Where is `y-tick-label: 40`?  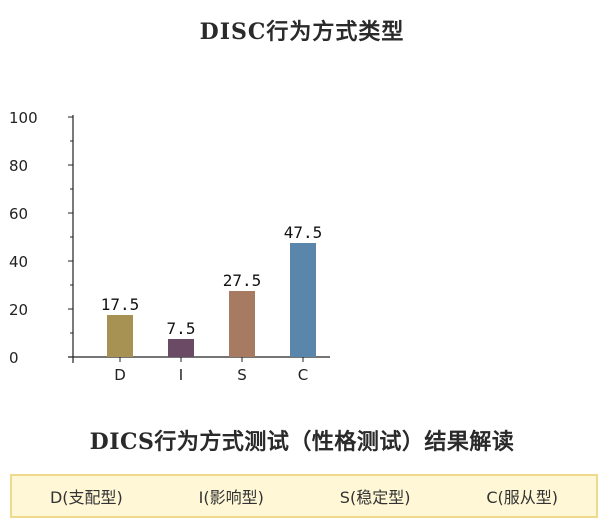
y-tick-label: 40 is located at coordinates (18, 262).